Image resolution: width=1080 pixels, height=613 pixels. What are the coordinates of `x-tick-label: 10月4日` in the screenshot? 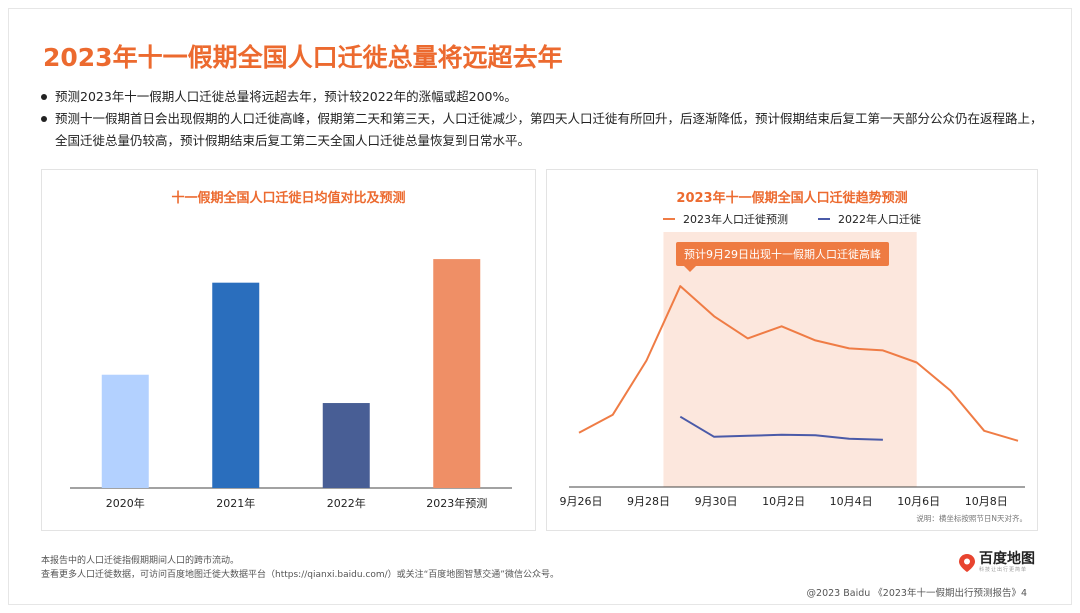 It's located at (851, 501).